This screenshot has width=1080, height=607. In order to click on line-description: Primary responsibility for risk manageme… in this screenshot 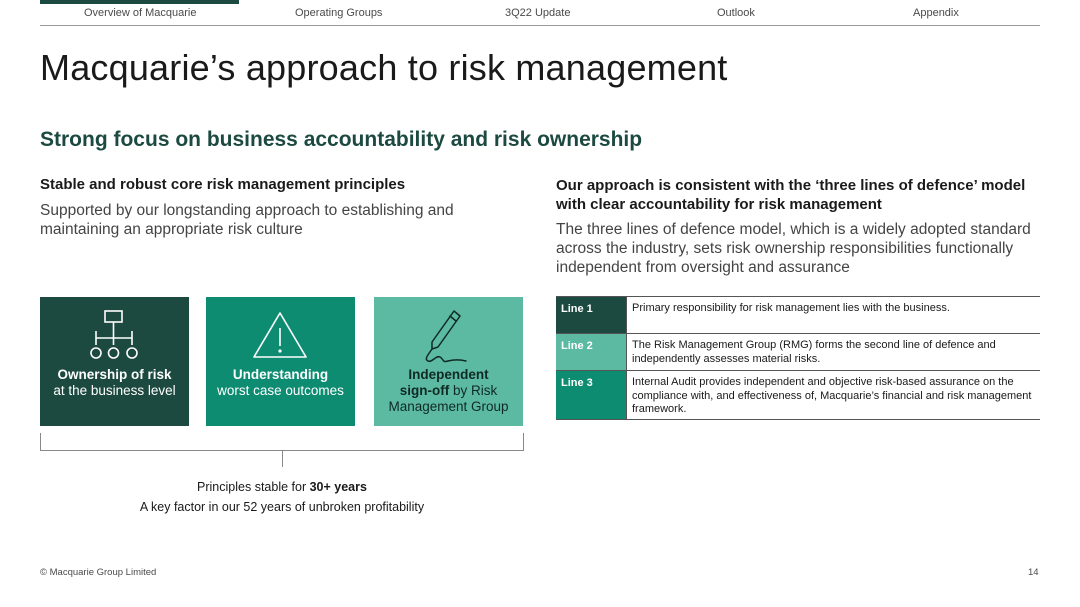, I will do `click(833, 315)`.